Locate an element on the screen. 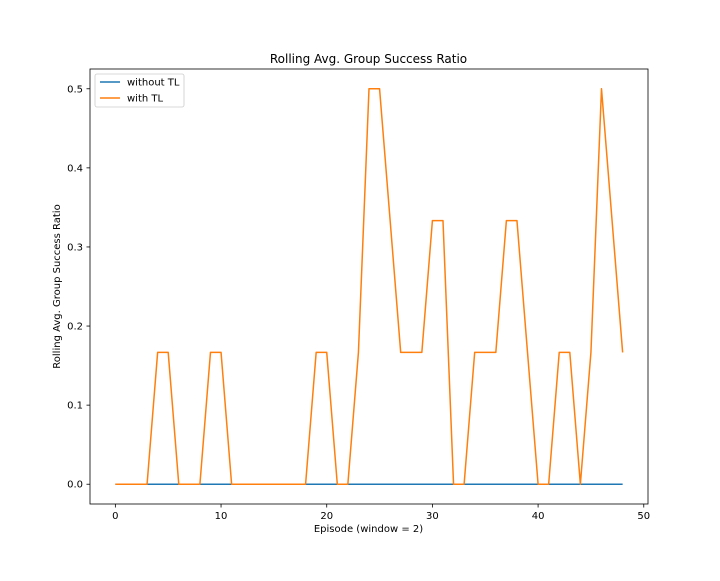 The width and height of the screenshot is (720, 581). y-axis-label: Rolling Avg. Group Success Ratio is located at coordinates (57, 286).